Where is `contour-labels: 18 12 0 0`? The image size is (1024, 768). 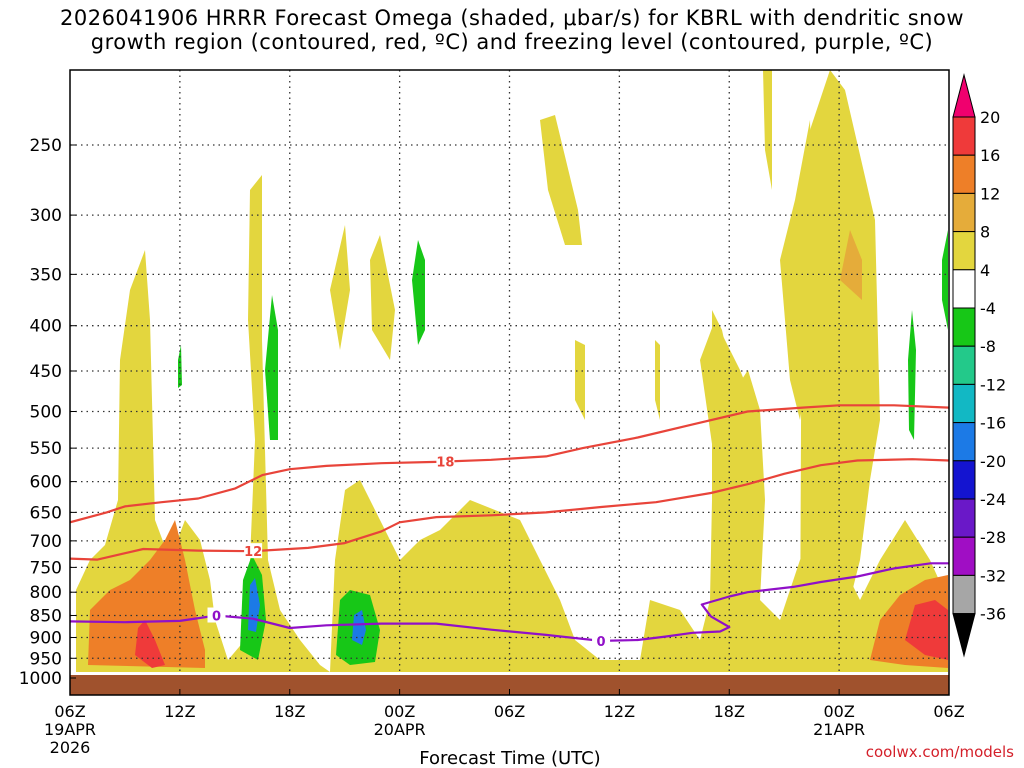 contour-labels: 18 12 0 0 is located at coordinates (409, 551).